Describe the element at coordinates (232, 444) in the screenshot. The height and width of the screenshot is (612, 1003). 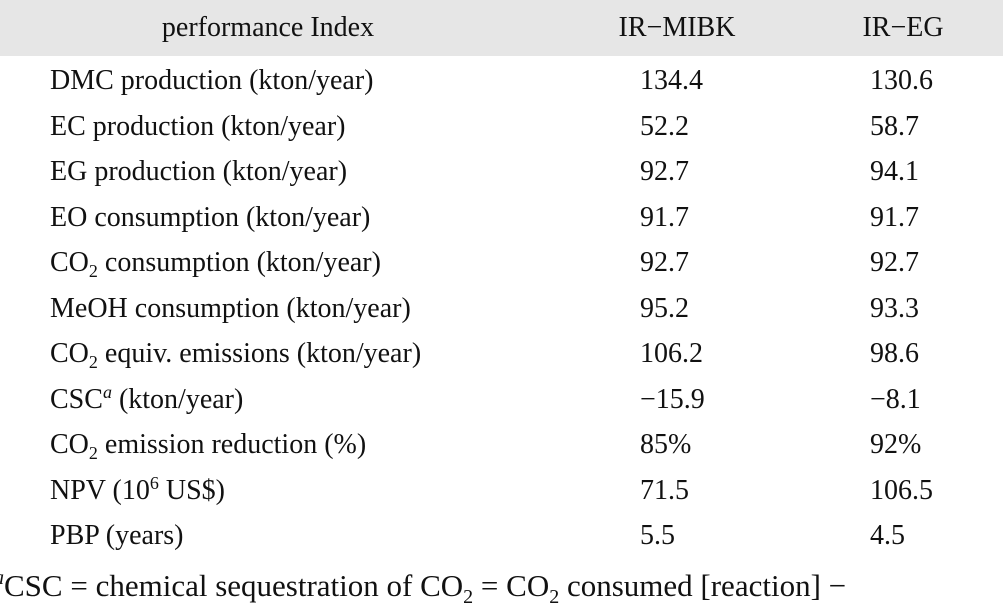
I see `label-text: emission reduction (%)` at that location.